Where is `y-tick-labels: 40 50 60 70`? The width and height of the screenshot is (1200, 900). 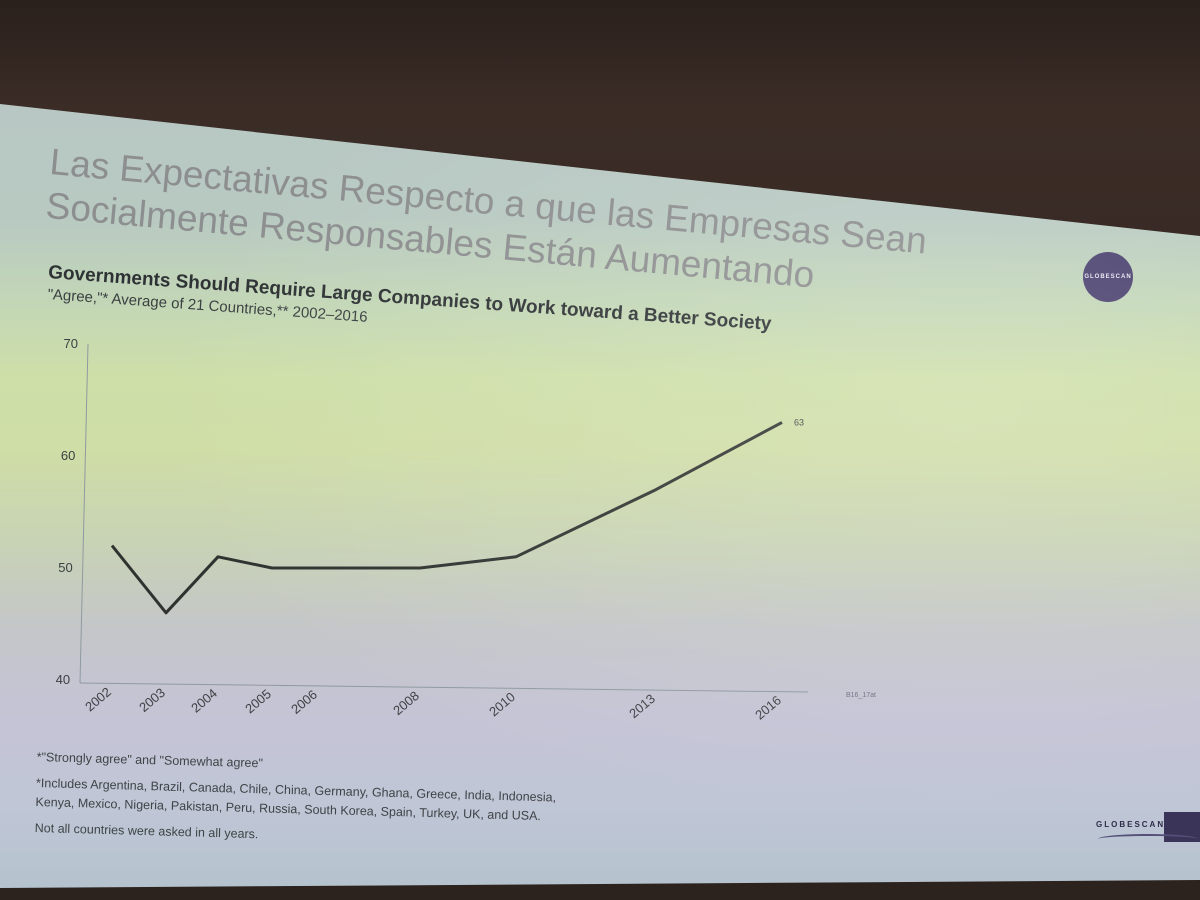
y-tick-labels: 40 50 60 70 is located at coordinates (67, 511).